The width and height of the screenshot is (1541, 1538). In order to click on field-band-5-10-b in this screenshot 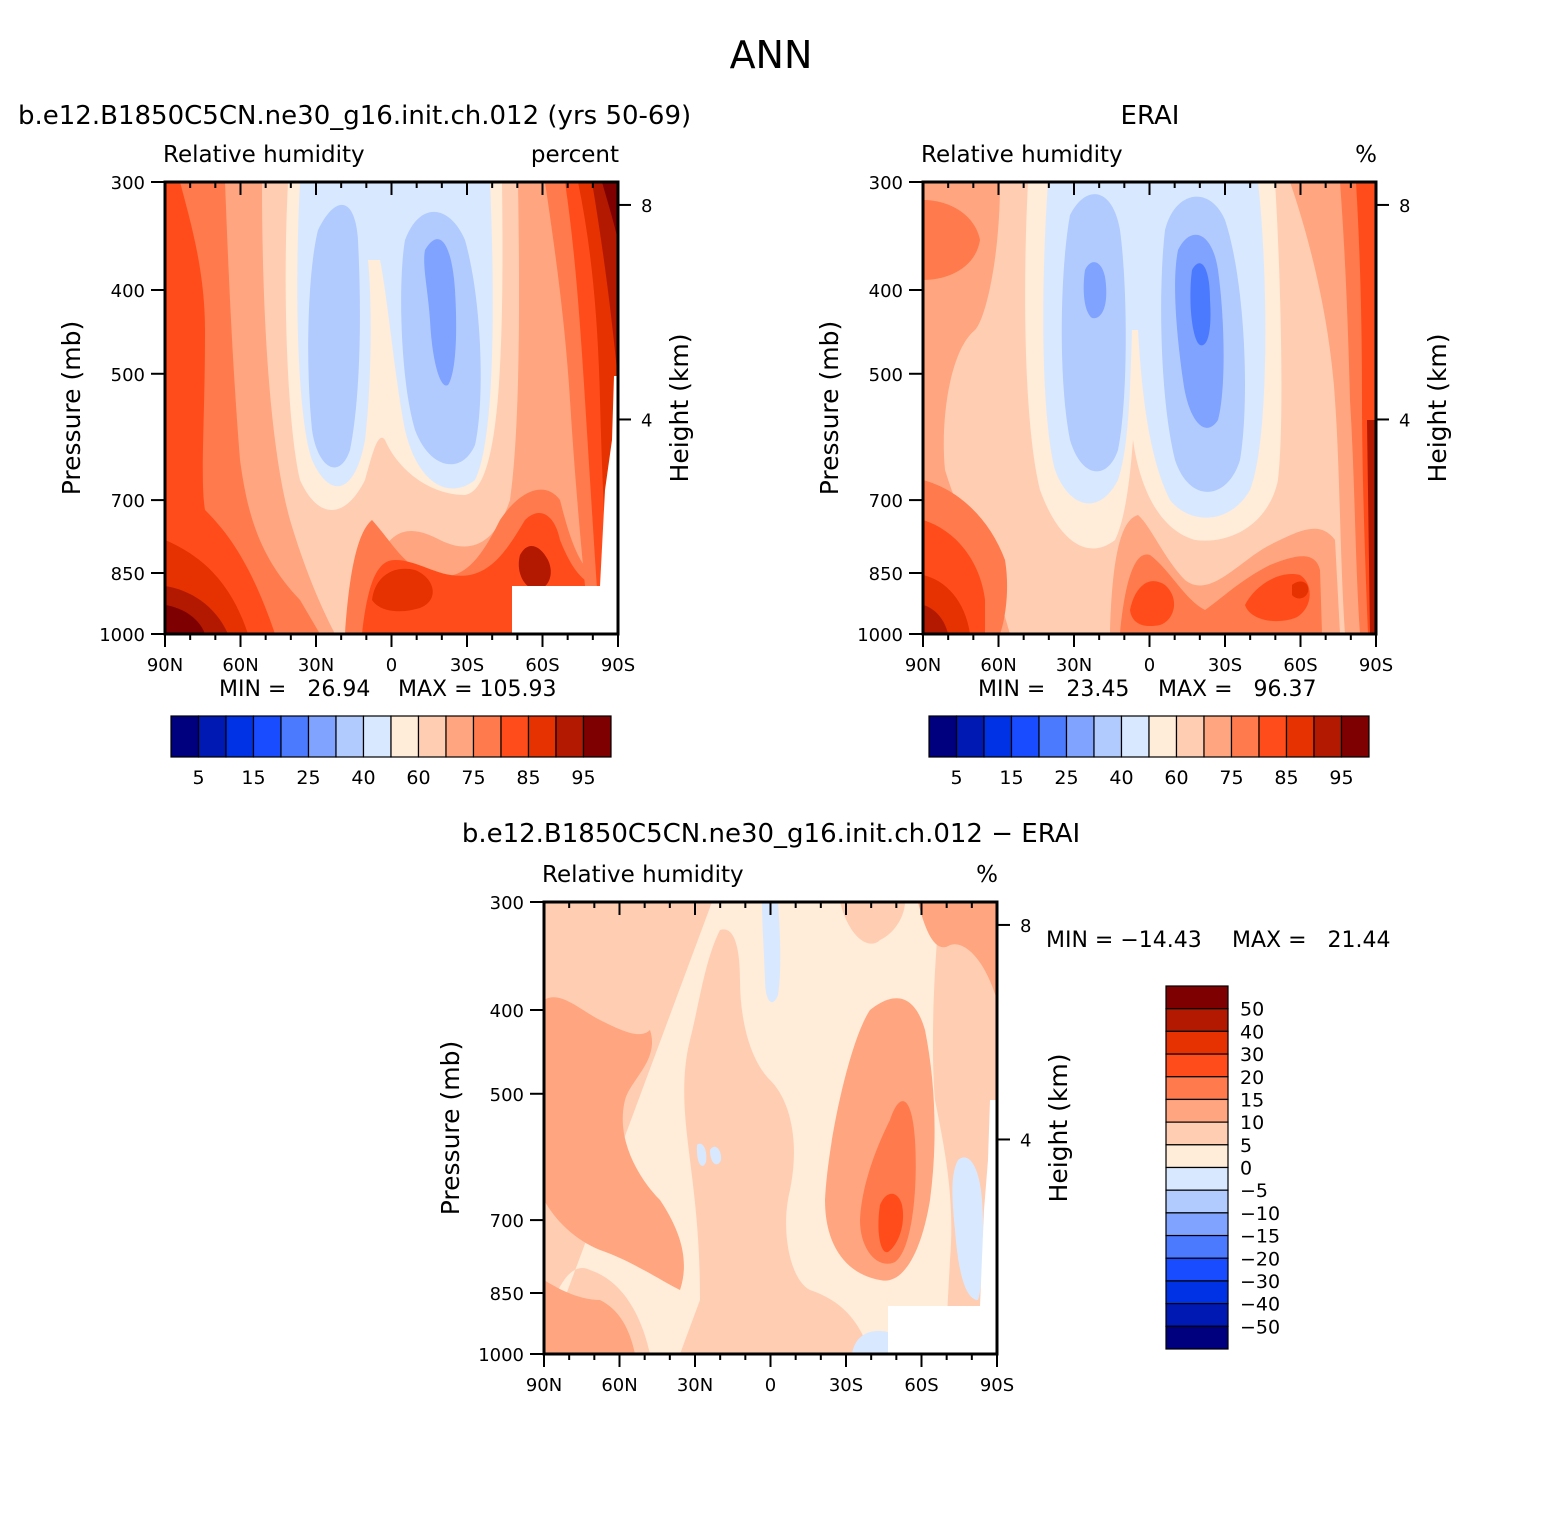, I will do `click(589, 1317)`.